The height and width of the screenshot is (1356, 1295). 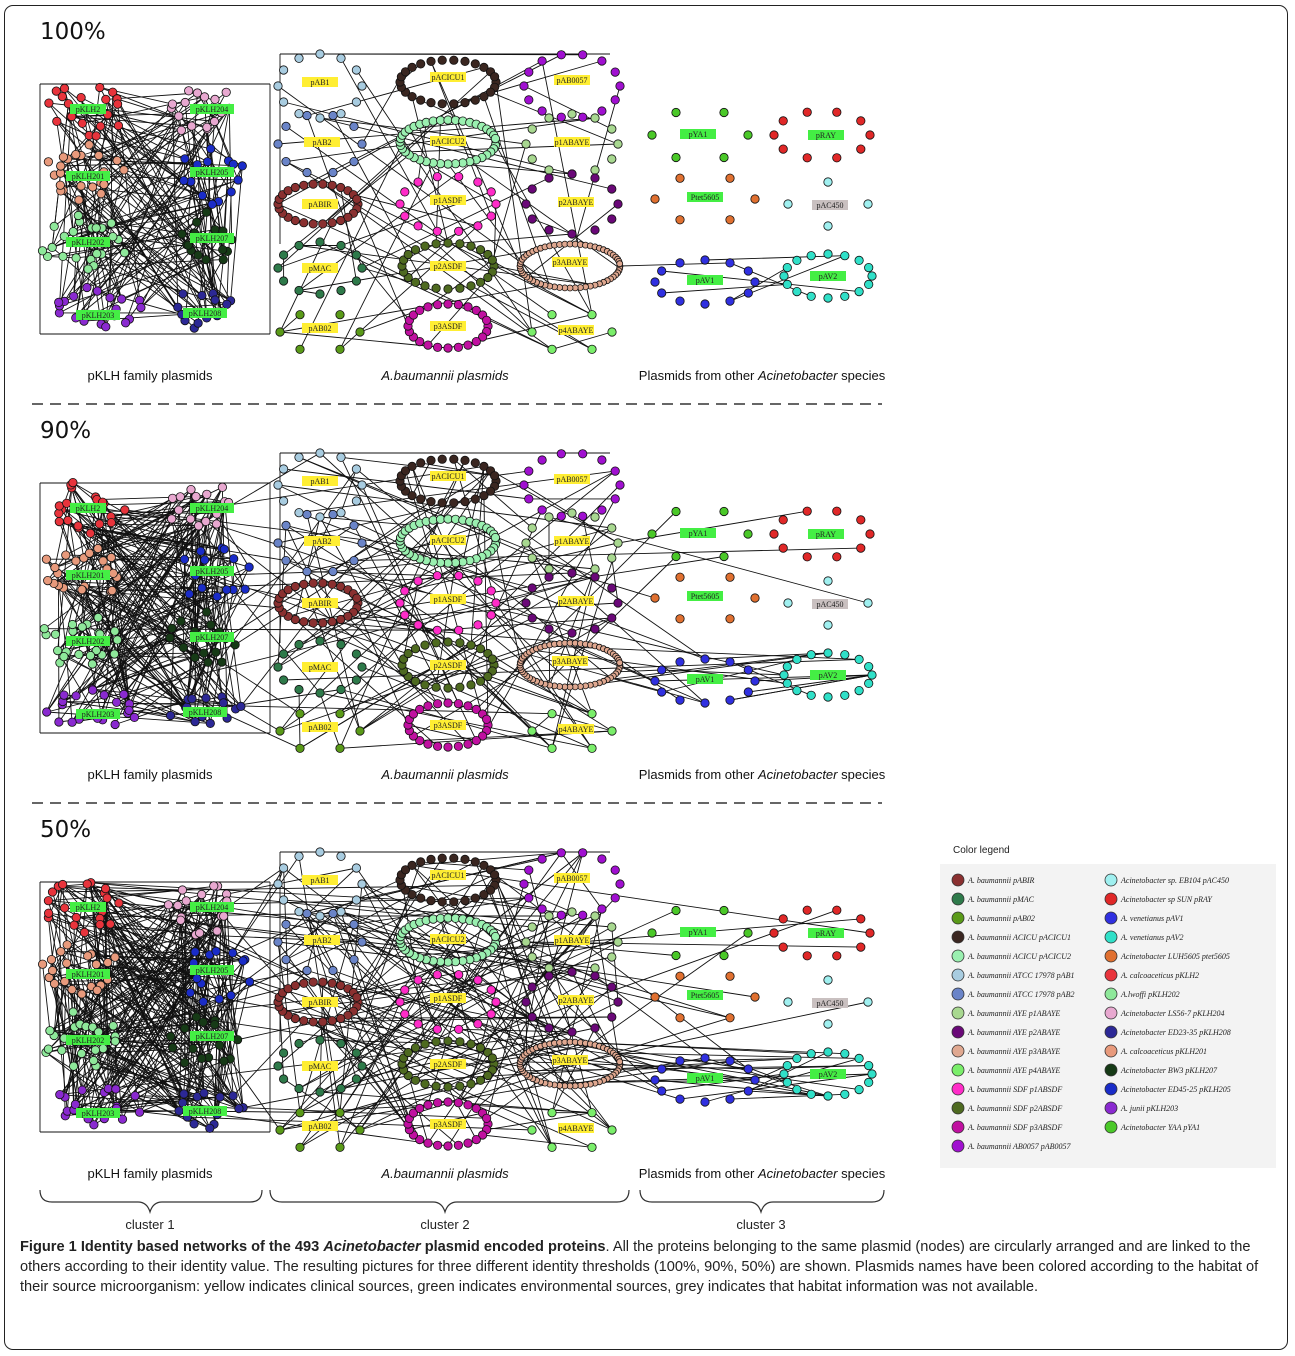 I want to click on legend-label: Acinetobacter ED23-35 pKLH208, so click(x=1175, y=1032).